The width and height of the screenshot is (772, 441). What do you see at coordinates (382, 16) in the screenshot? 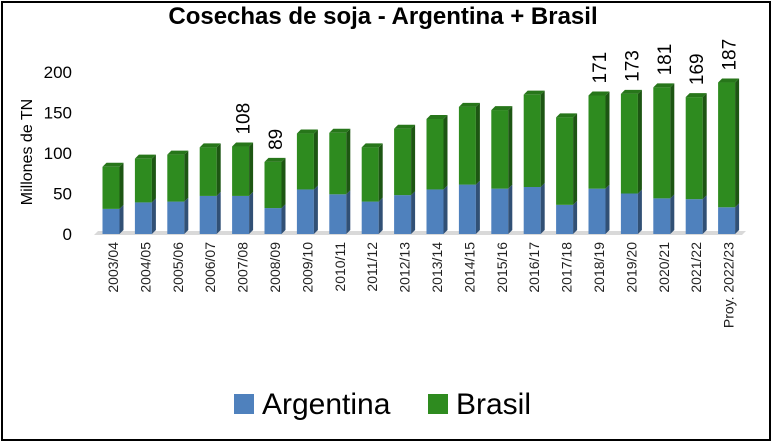
I see `chart-title: Cosechas de soja - Argentina + Brasil` at bounding box center [382, 16].